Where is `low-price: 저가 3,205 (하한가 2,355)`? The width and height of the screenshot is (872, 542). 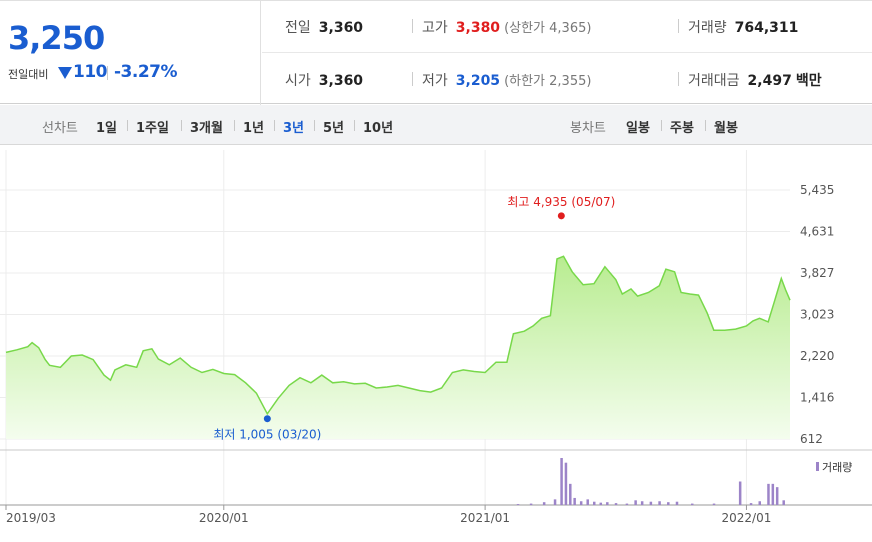
low-price: 저가 3,205 (하한가 2,355) is located at coordinates (506, 80).